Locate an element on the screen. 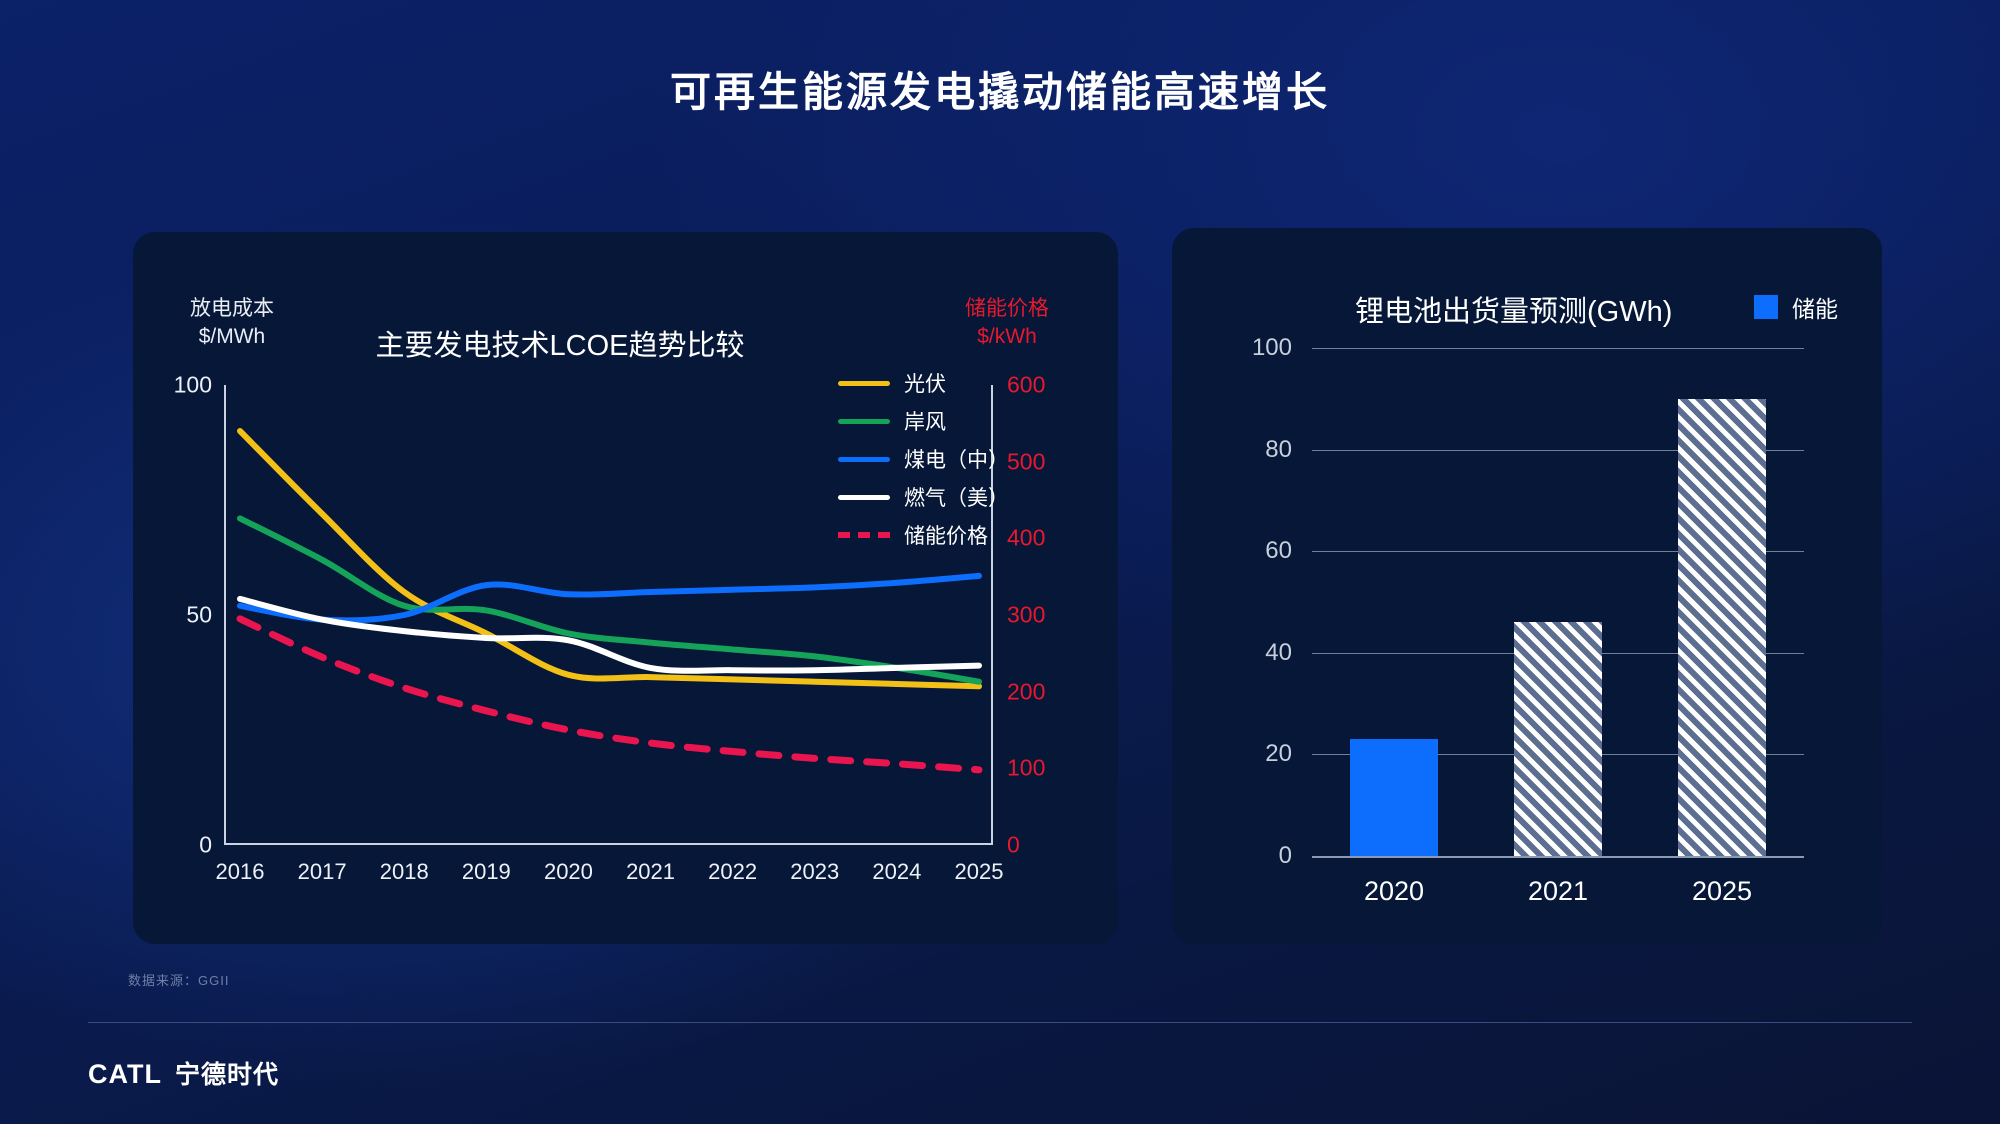 The image size is (2000, 1124). lcoe-y2-tick: 600 is located at coordinates (1026, 384).